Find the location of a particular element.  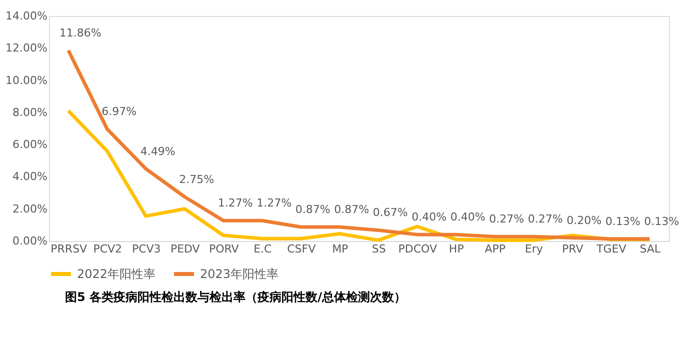

x-tick-label: PORV is located at coordinates (224, 249).